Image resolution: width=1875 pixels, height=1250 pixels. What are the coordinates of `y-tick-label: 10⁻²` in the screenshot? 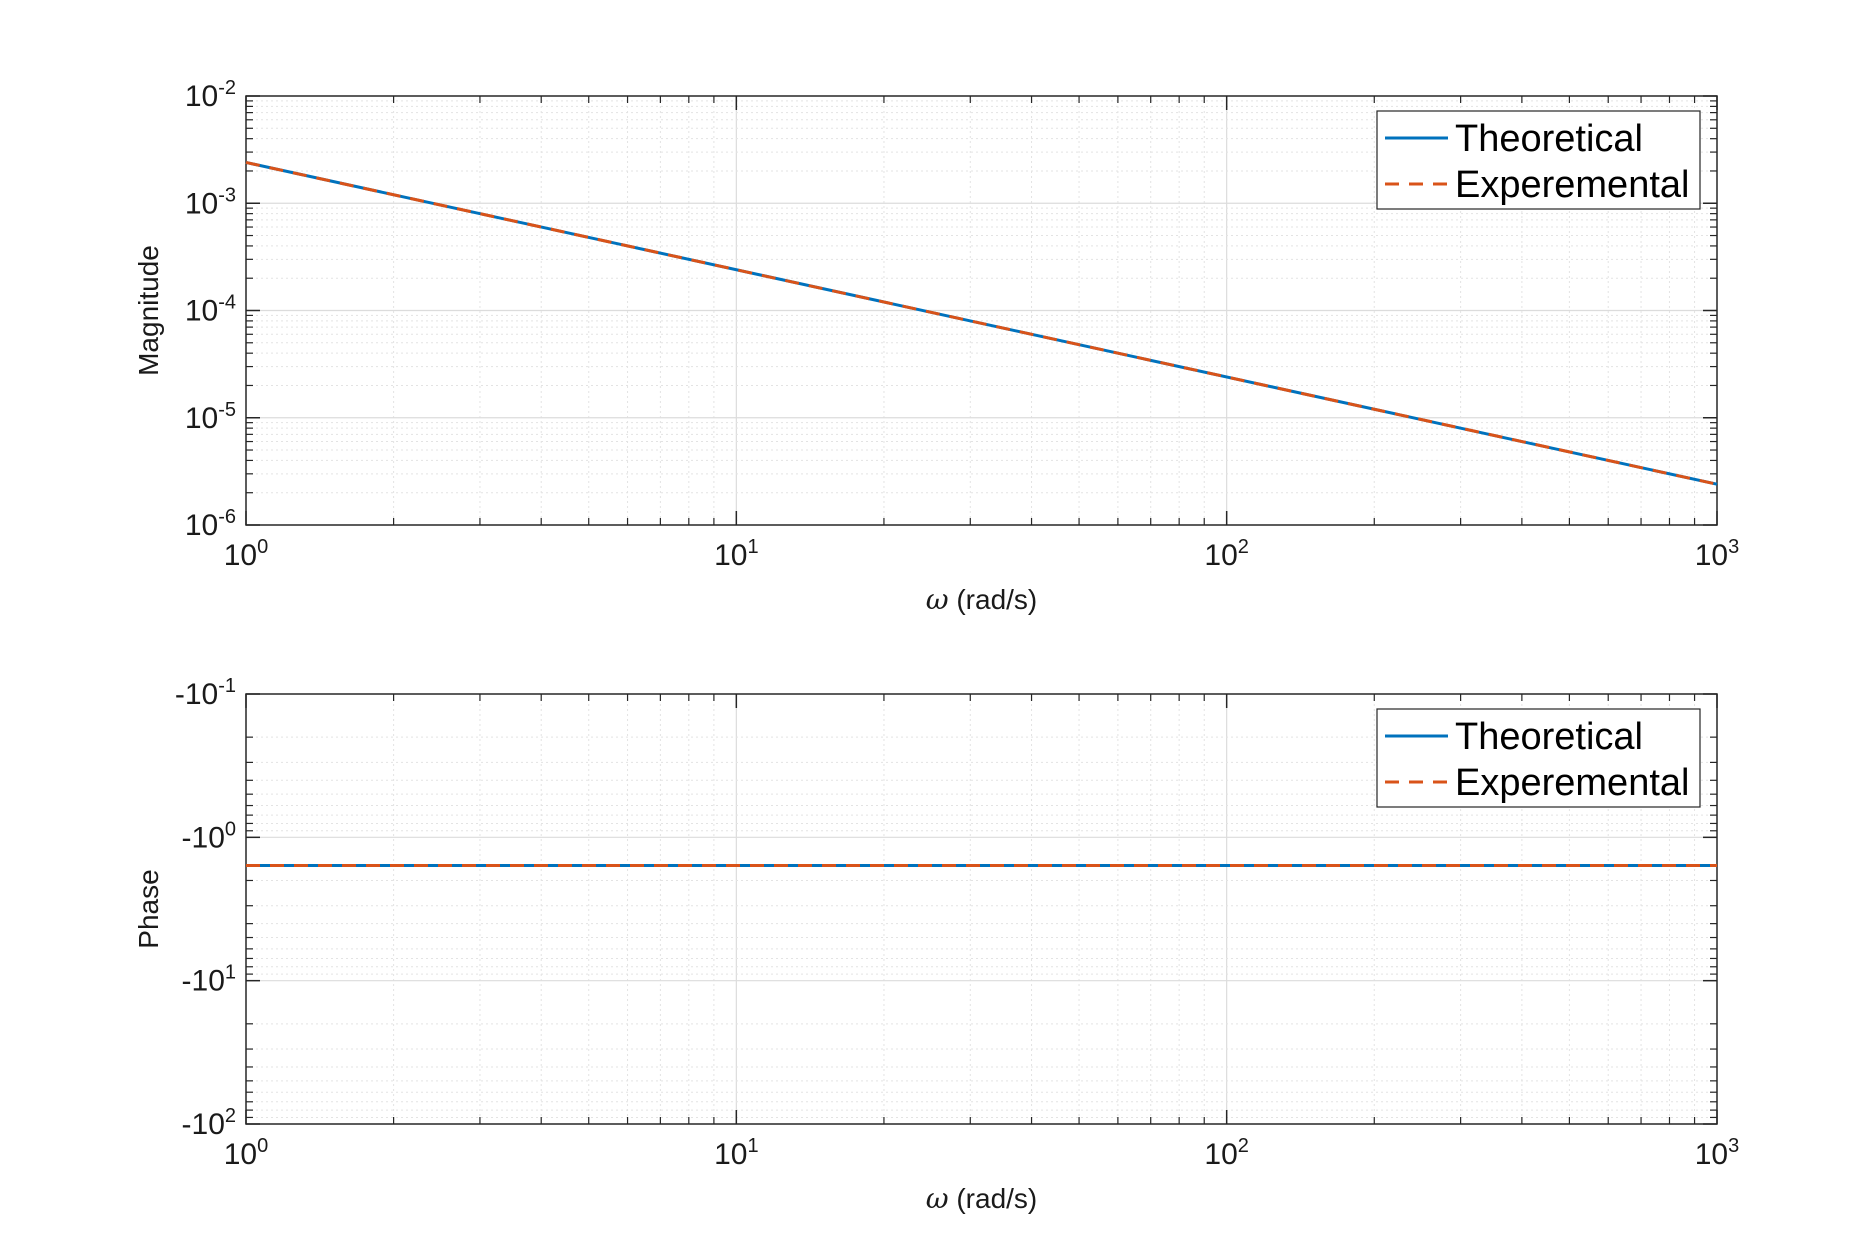 It's located at (210, 95).